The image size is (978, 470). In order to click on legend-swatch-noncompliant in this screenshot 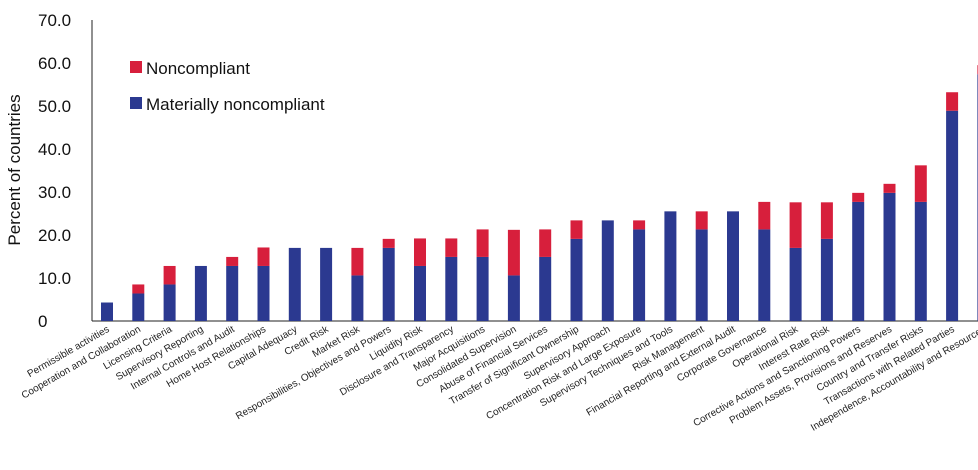, I will do `click(136, 67)`.